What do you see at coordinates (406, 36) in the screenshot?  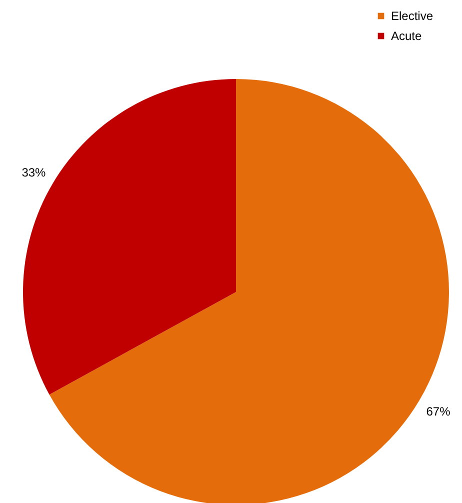 I see `legend-label: Acute` at bounding box center [406, 36].